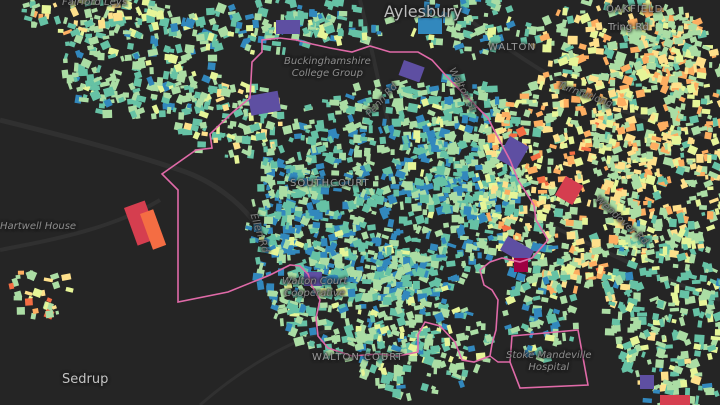 The image size is (720, 405). Describe the element at coordinates (517, 250) in the screenshot. I see `large-building` at that location.